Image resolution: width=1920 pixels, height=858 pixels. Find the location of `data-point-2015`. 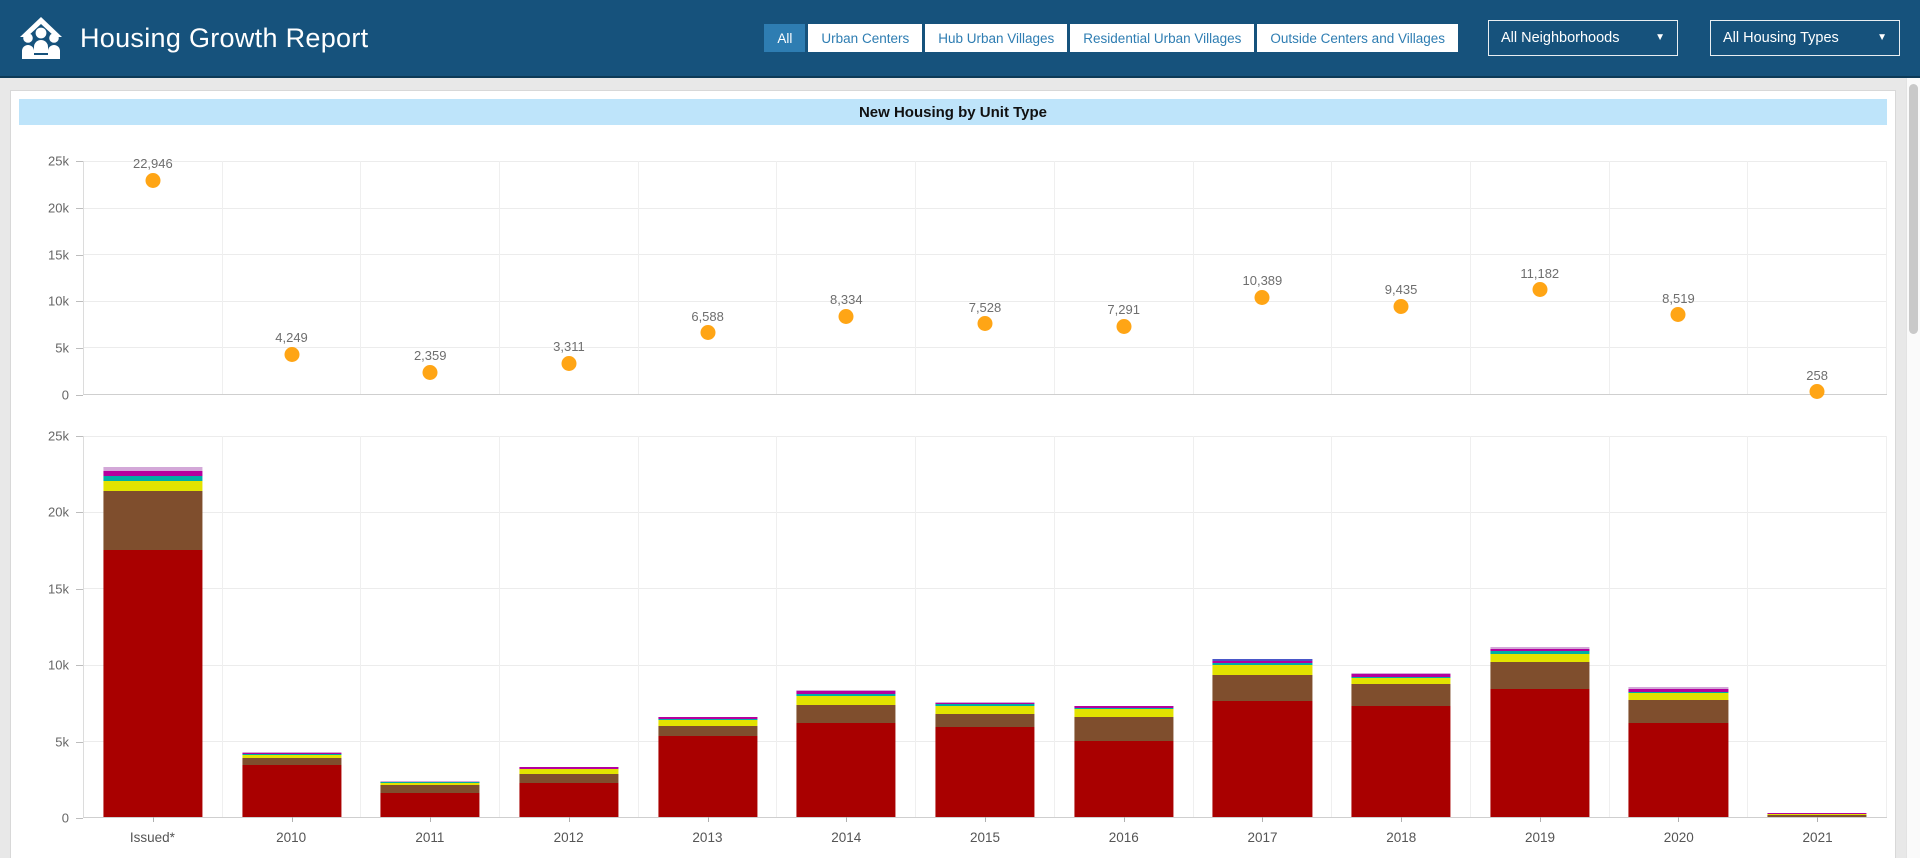

data-point-2015 is located at coordinates (985, 324).